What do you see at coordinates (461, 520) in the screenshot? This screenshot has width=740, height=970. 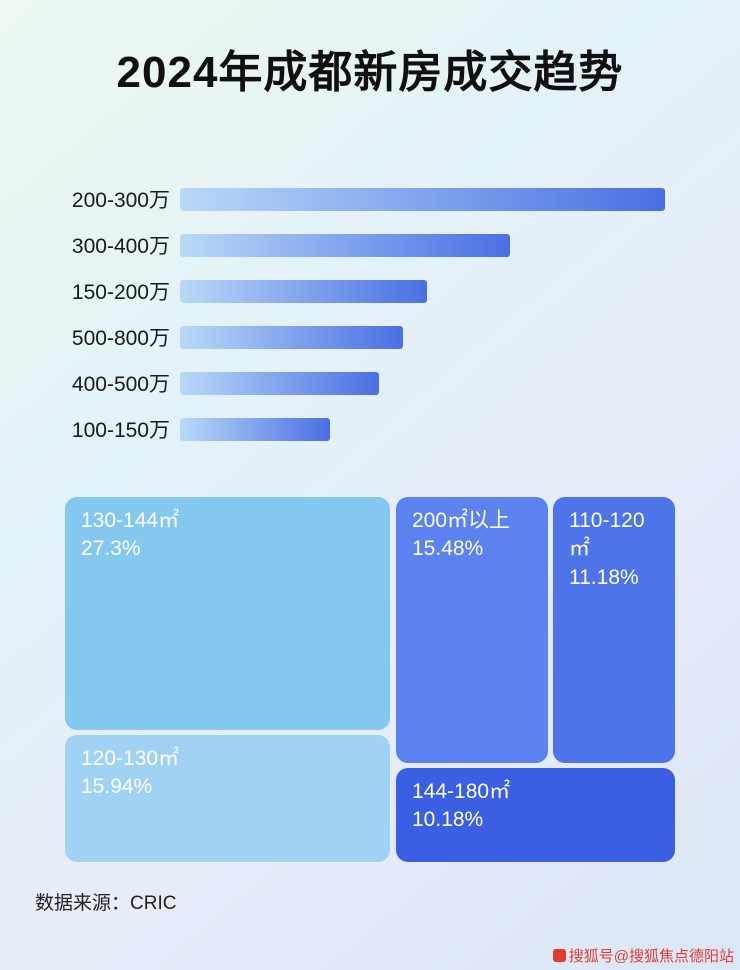 I see `block-label: 200㎡以上` at bounding box center [461, 520].